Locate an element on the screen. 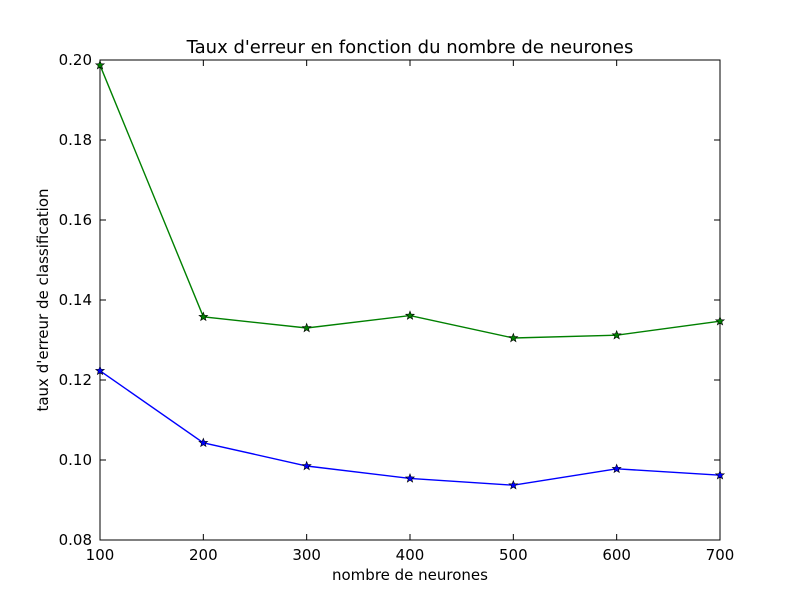 The image size is (800, 600). x-tick-label: 700 is located at coordinates (720, 555).